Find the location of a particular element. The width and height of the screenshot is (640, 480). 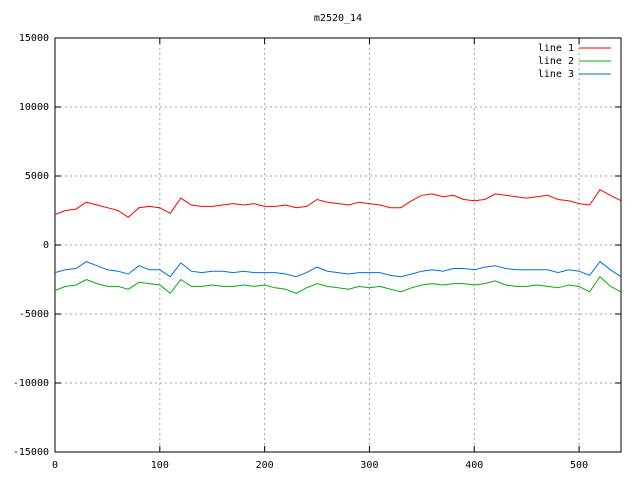

chart-title: m2520_14 is located at coordinates (338, 18).